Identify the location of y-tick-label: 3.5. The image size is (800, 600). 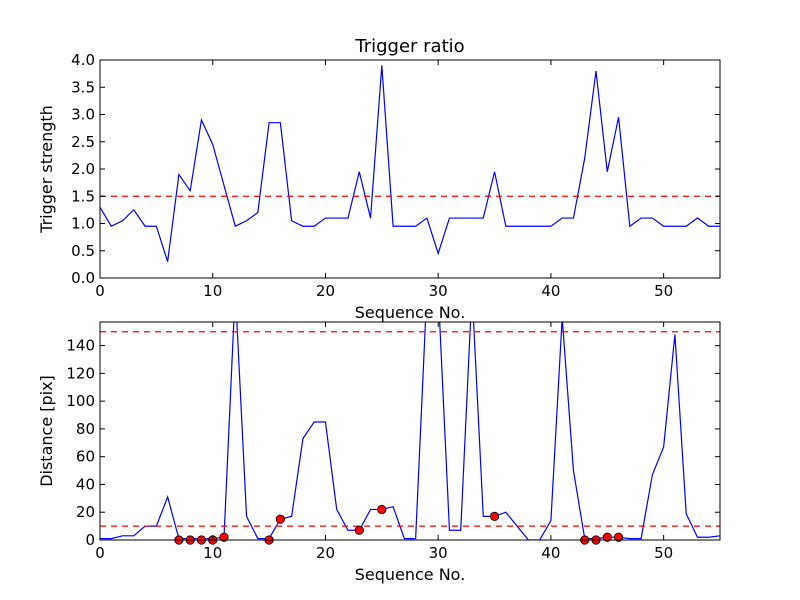
(83, 87).